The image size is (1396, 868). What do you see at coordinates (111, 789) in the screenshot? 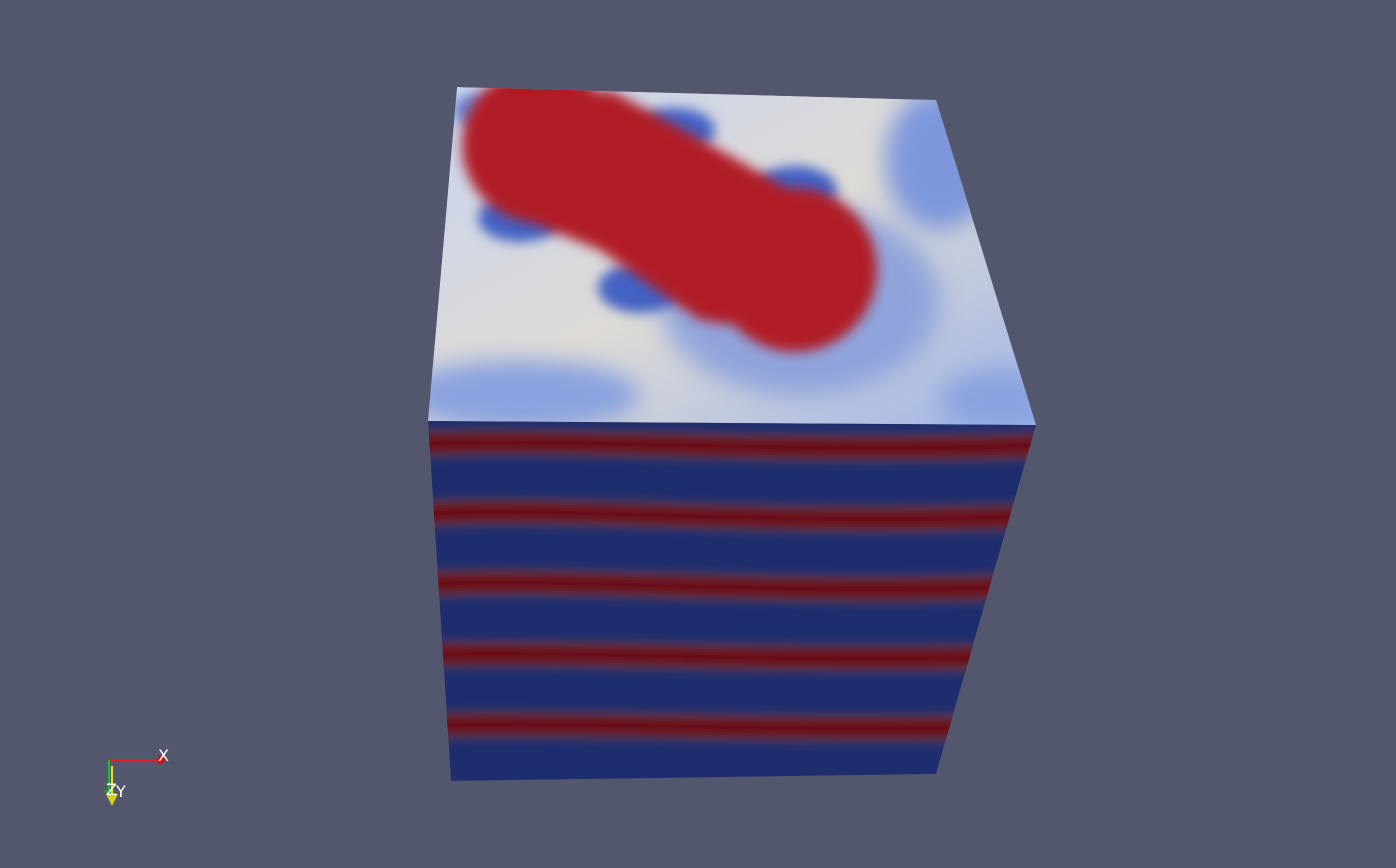
I see `z-axis-label: Z` at bounding box center [111, 789].